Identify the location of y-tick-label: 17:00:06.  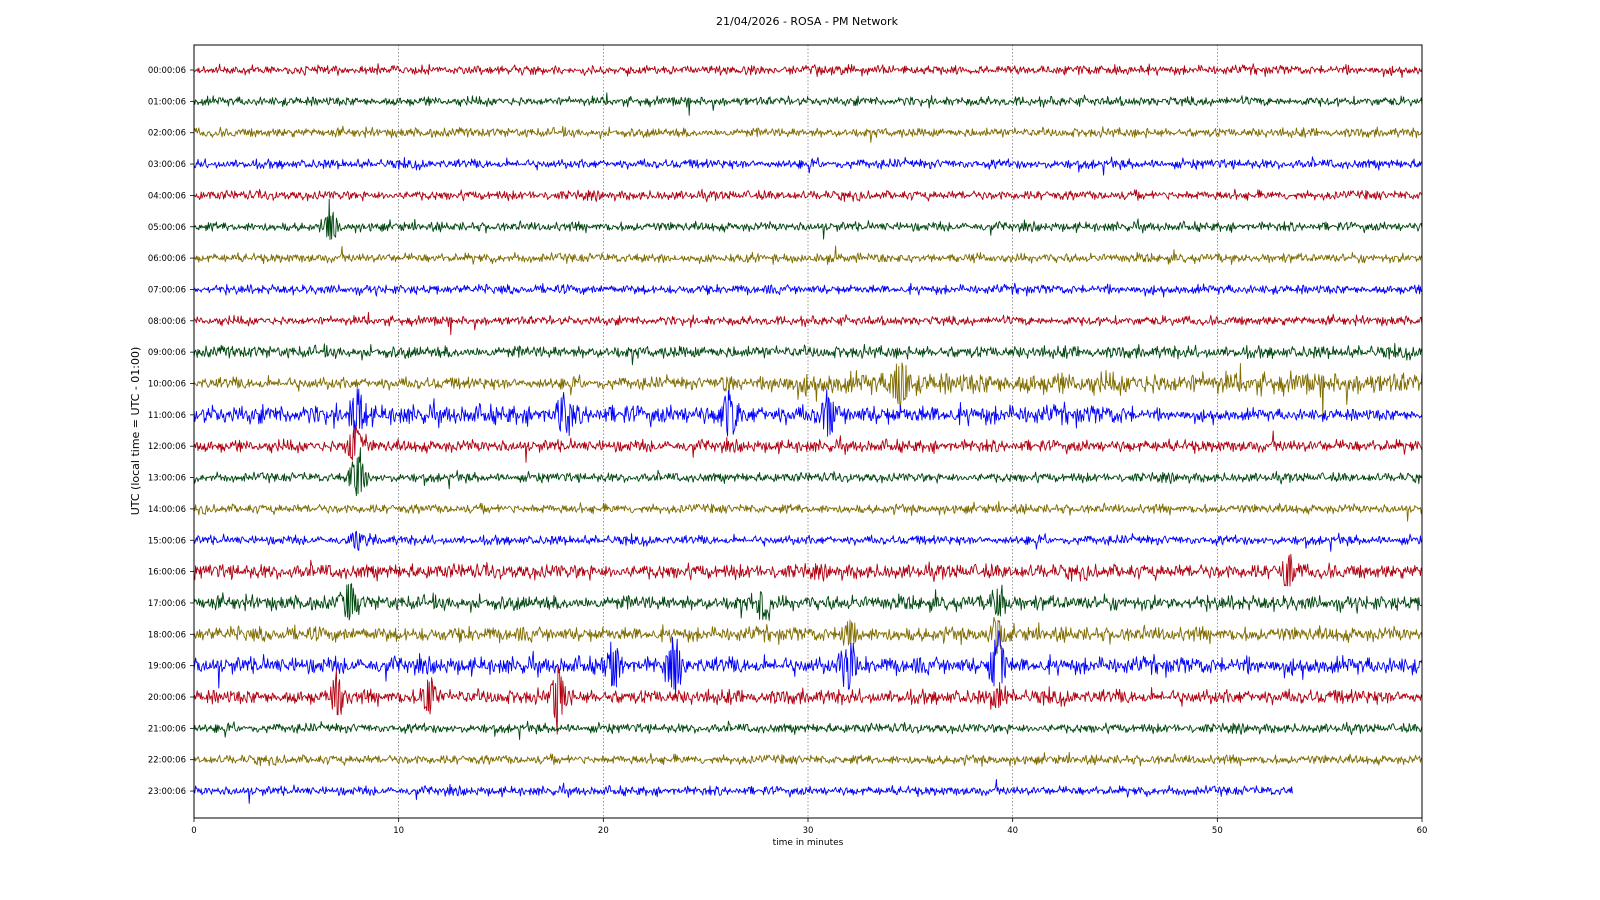
(167, 604).